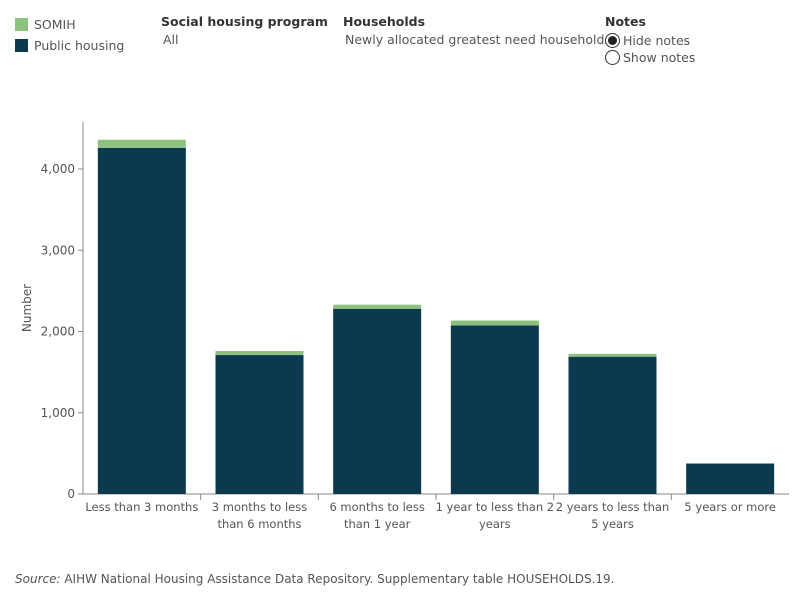  What do you see at coordinates (38, 579) in the screenshot?
I see `source-prefix: Source:` at bounding box center [38, 579].